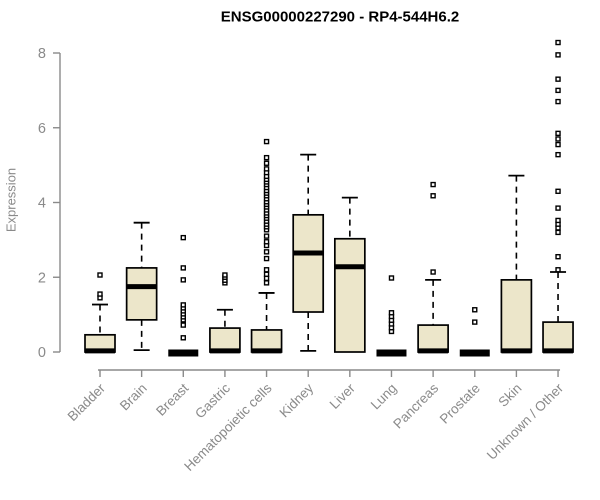  I want to click on x-axis-label: Breast, so click(172, 399).